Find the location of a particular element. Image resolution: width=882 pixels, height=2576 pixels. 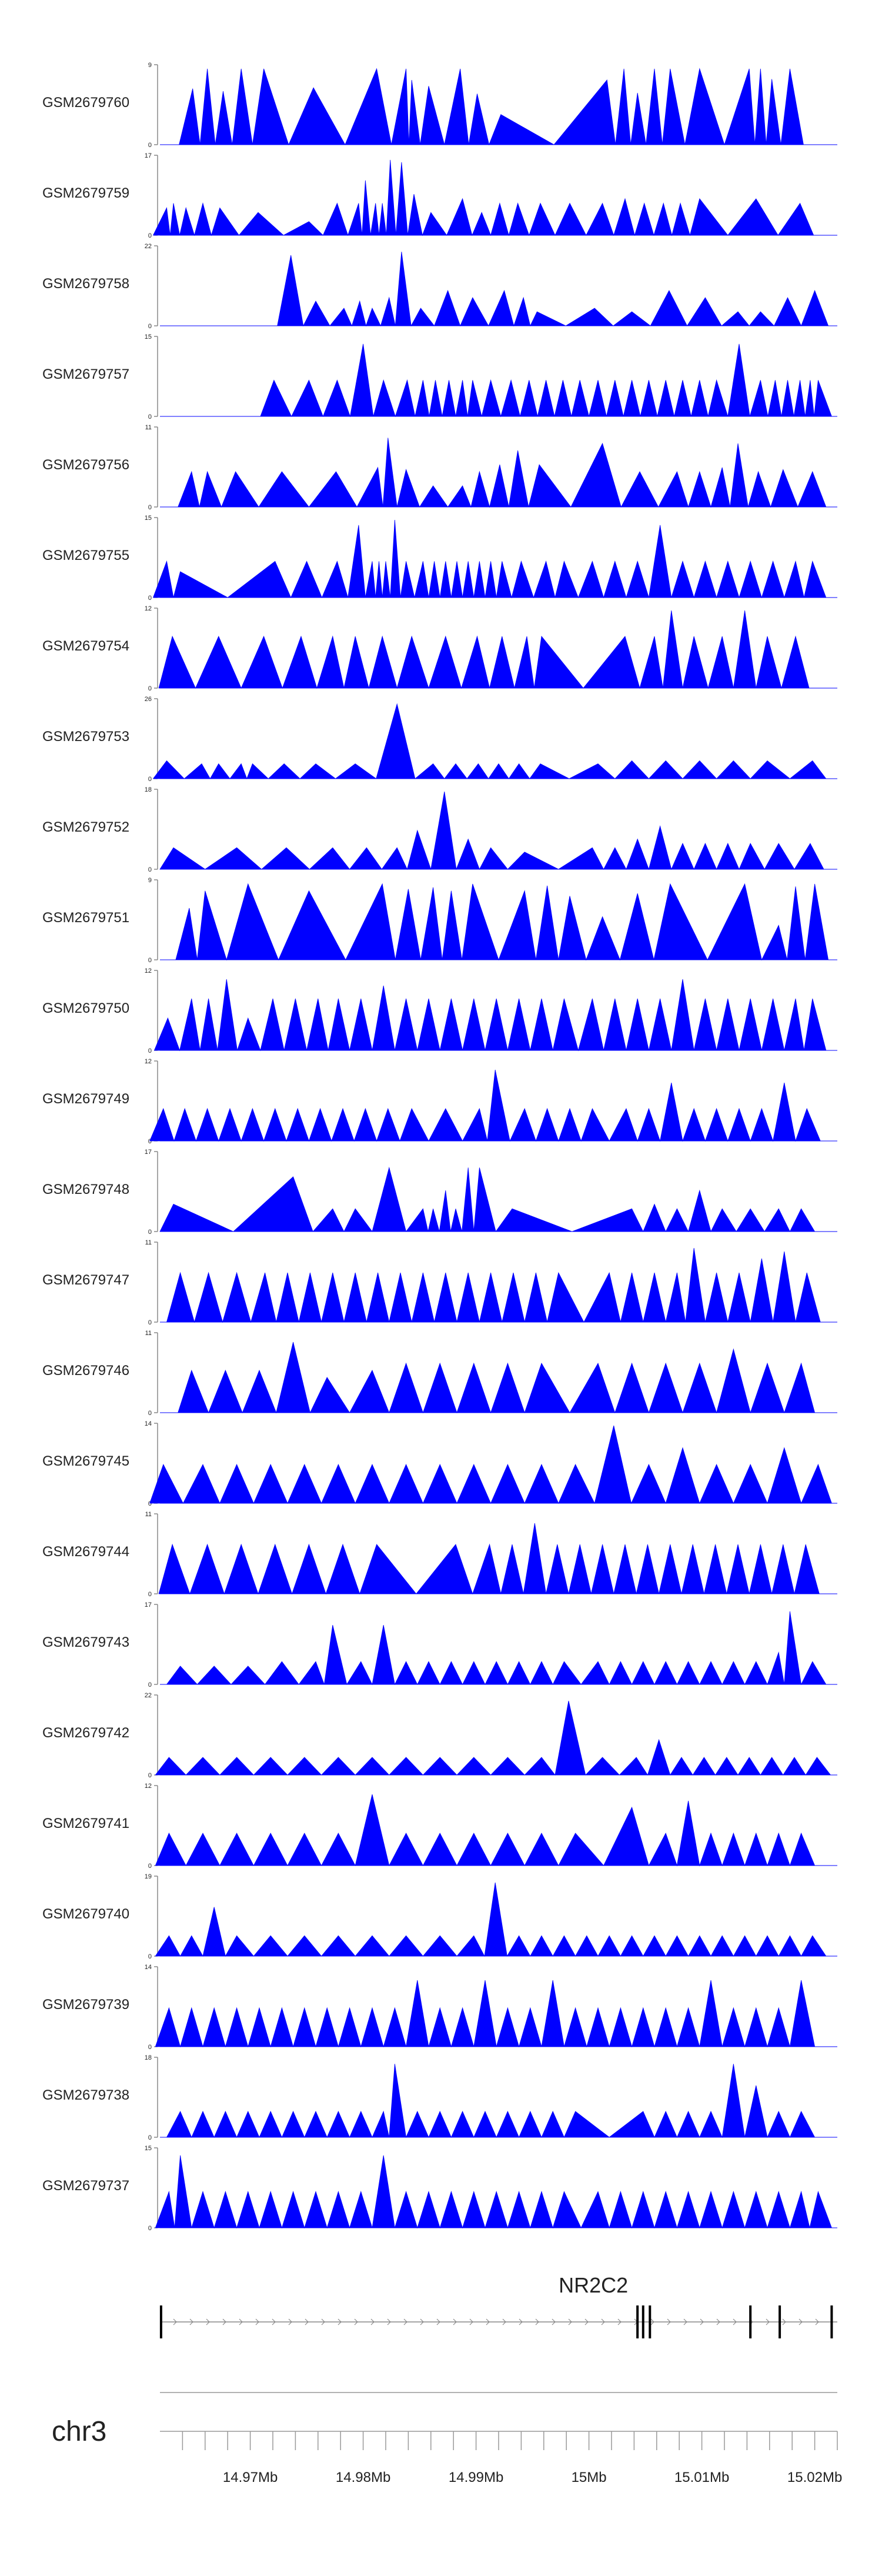

track-GSM2679760: GSM2679760 9 0 is located at coordinates (439, 105).